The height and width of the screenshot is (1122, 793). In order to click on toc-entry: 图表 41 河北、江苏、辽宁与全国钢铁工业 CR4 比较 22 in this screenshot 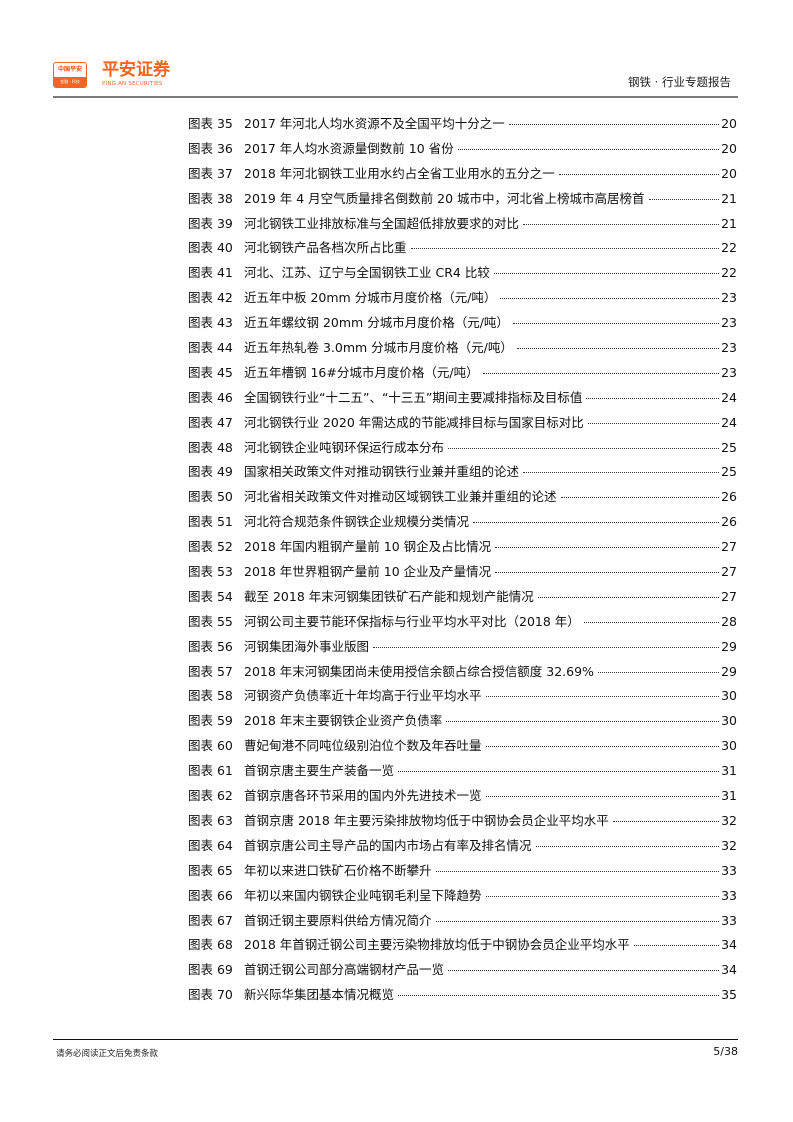, I will do `click(462, 275)`.